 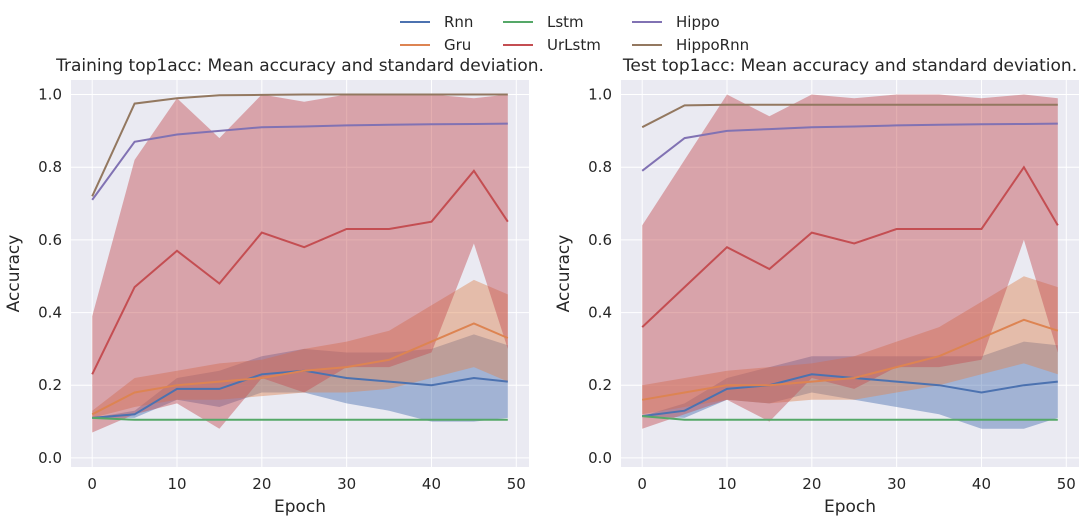 What do you see at coordinates (850, 246) in the screenshot?
I see `series-line-urlstm` at bounding box center [850, 246].